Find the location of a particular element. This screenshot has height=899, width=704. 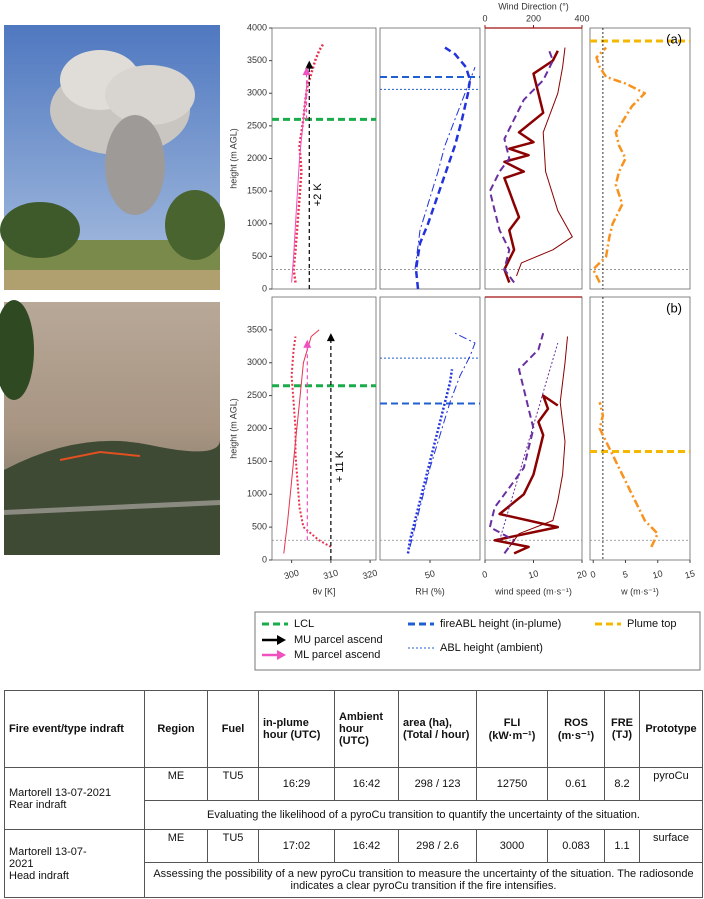

x-tick-label: 15 is located at coordinates (690, 574).